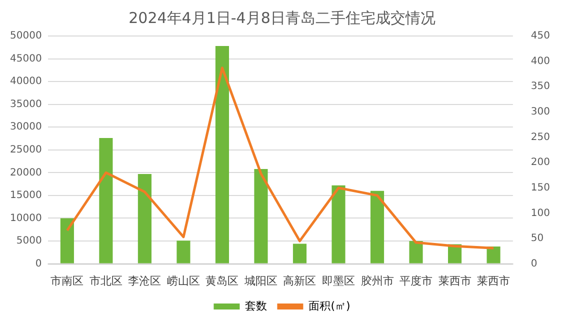 This screenshot has width=568, height=324. I want to click on y2-tick-label: 400, so click(540, 61).